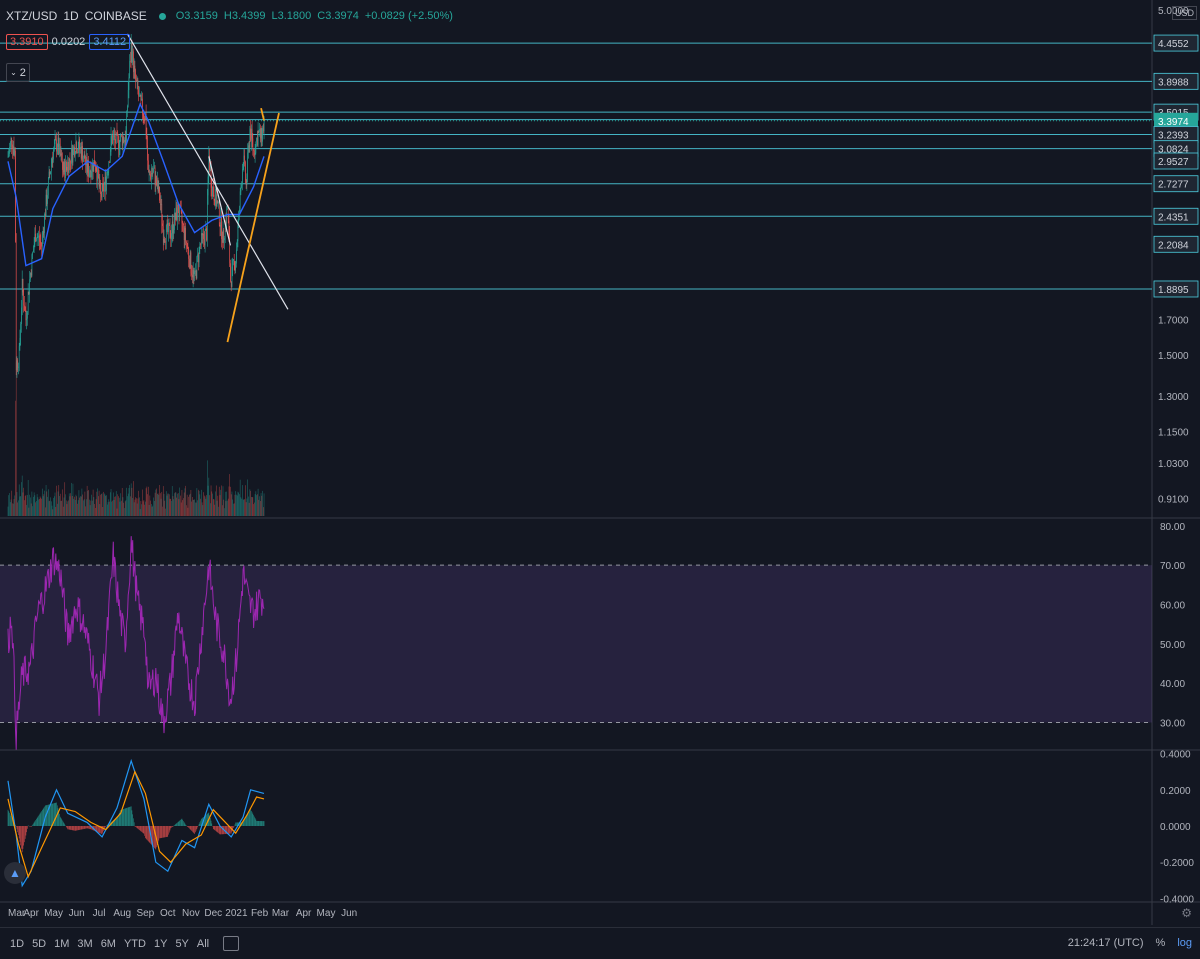 The image size is (1200, 959). I want to click on range-5y: 5Y, so click(182, 943).